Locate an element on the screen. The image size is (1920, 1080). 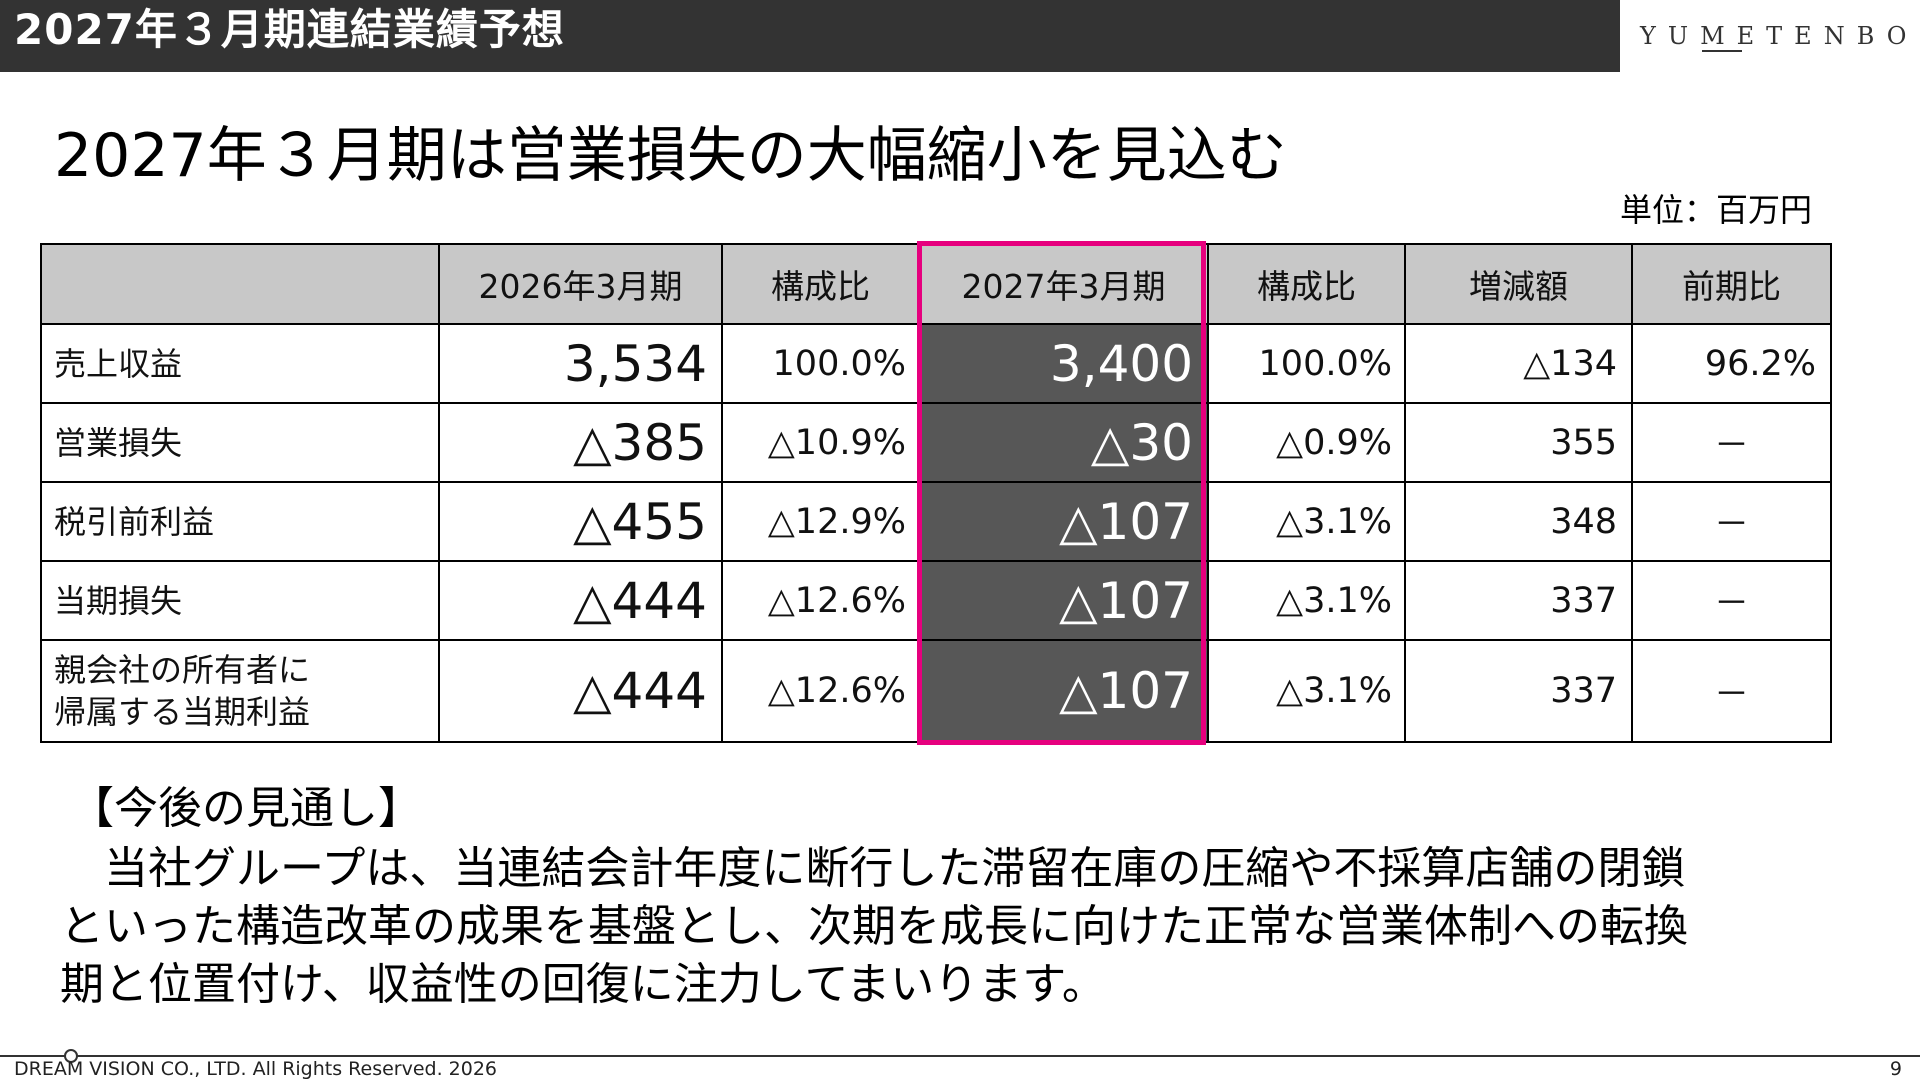
cell-ratio2027: 100.0% is located at coordinates (1306, 363).